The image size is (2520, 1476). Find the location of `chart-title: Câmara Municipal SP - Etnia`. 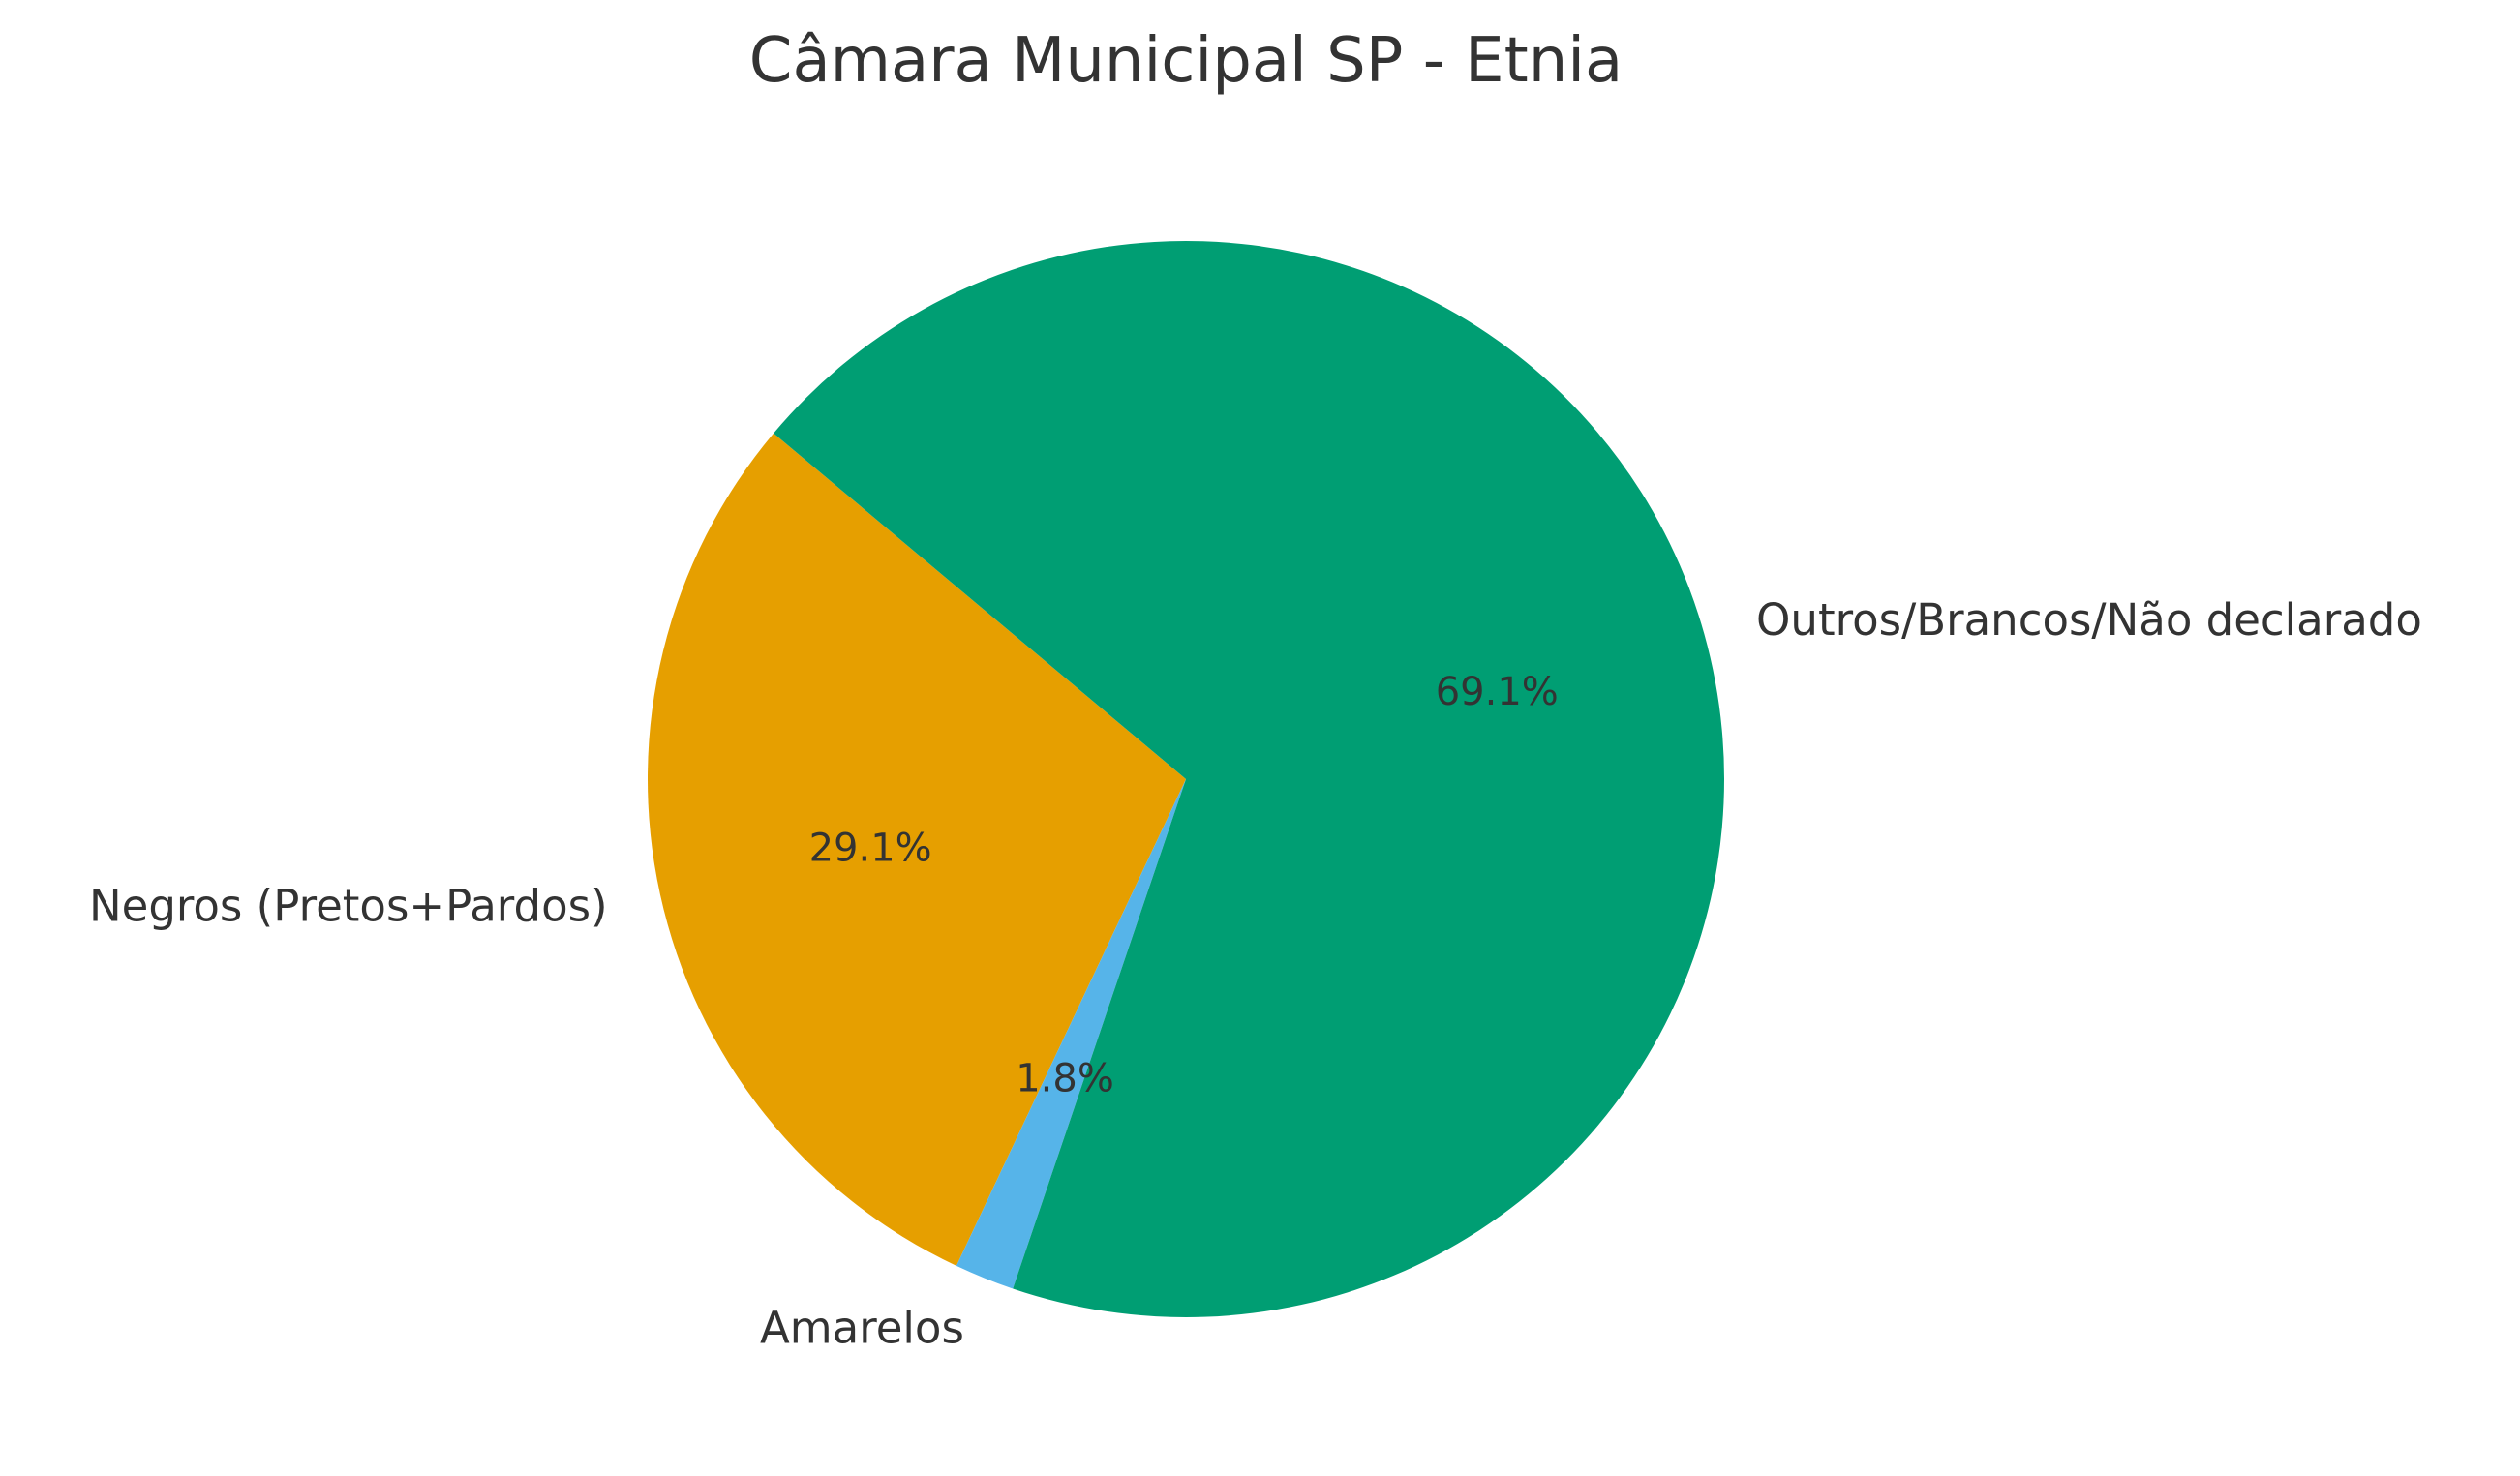

chart-title: Câmara Municipal SP - Etnia is located at coordinates (1187, 61).